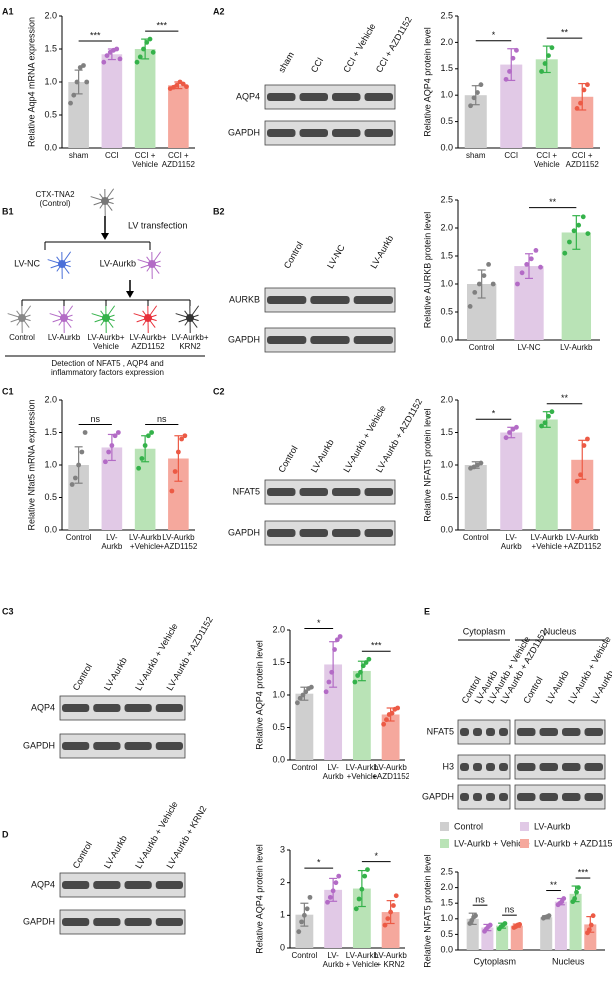  Describe the element at coordinates (43, 707) in the screenshot. I see `blot-row-label: AQP4` at that location.